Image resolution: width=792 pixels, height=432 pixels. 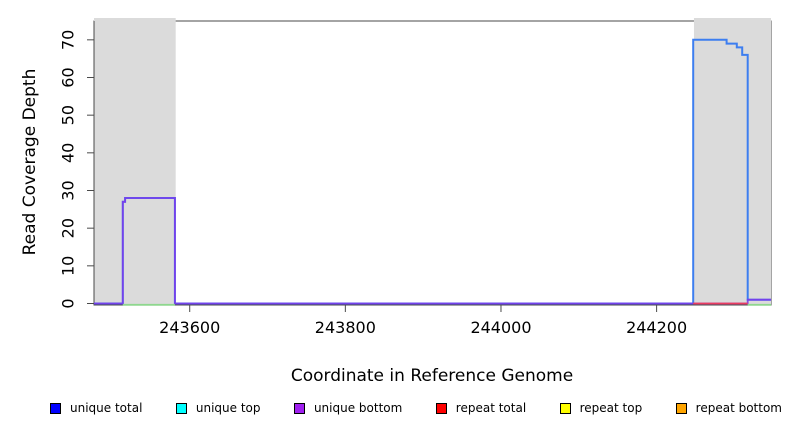 What do you see at coordinates (55, 408) in the screenshot?
I see `legend-swatch-unique-total` at bounding box center [55, 408].